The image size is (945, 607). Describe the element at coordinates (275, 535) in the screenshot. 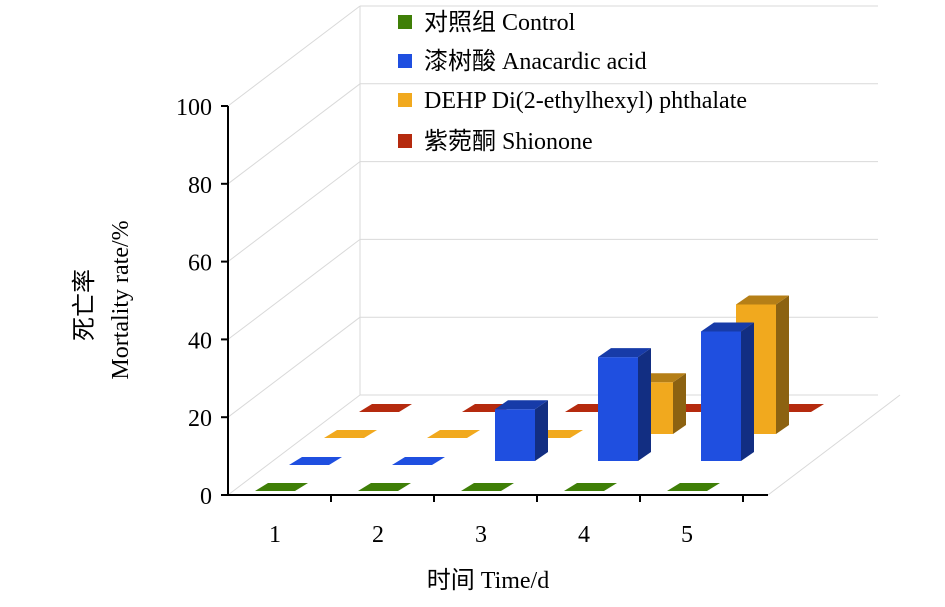

I see `x-tick-label: 1` at that location.